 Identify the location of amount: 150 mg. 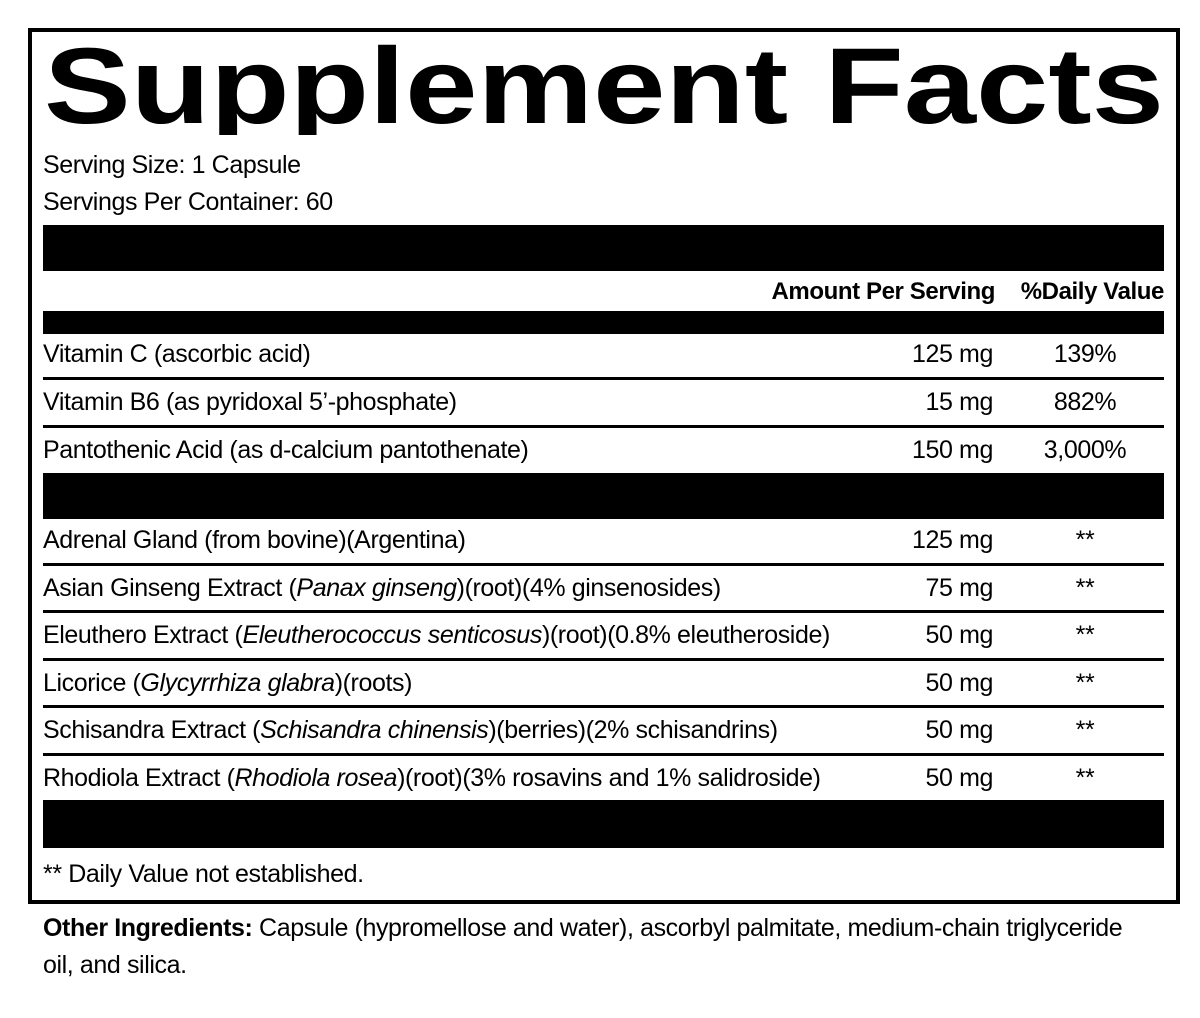
(952, 450).